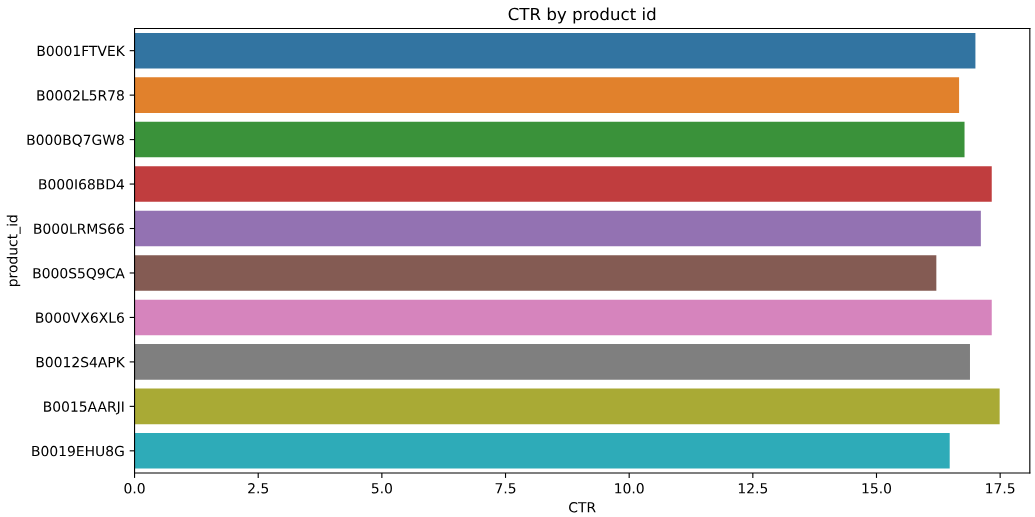 The image size is (1035, 517). I want to click on y-tick-label: B0012S4APK, so click(81, 362).